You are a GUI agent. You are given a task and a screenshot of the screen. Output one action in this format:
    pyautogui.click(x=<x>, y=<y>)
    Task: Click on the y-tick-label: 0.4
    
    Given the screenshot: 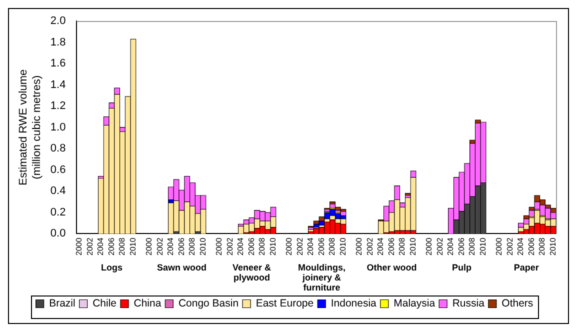 What is the action you would take?
    pyautogui.click(x=58, y=191)
    